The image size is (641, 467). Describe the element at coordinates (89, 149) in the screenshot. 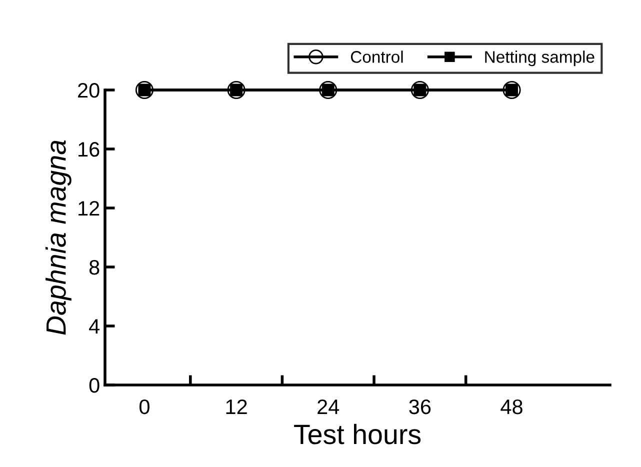

I see `y-tick-label: 16` at that location.